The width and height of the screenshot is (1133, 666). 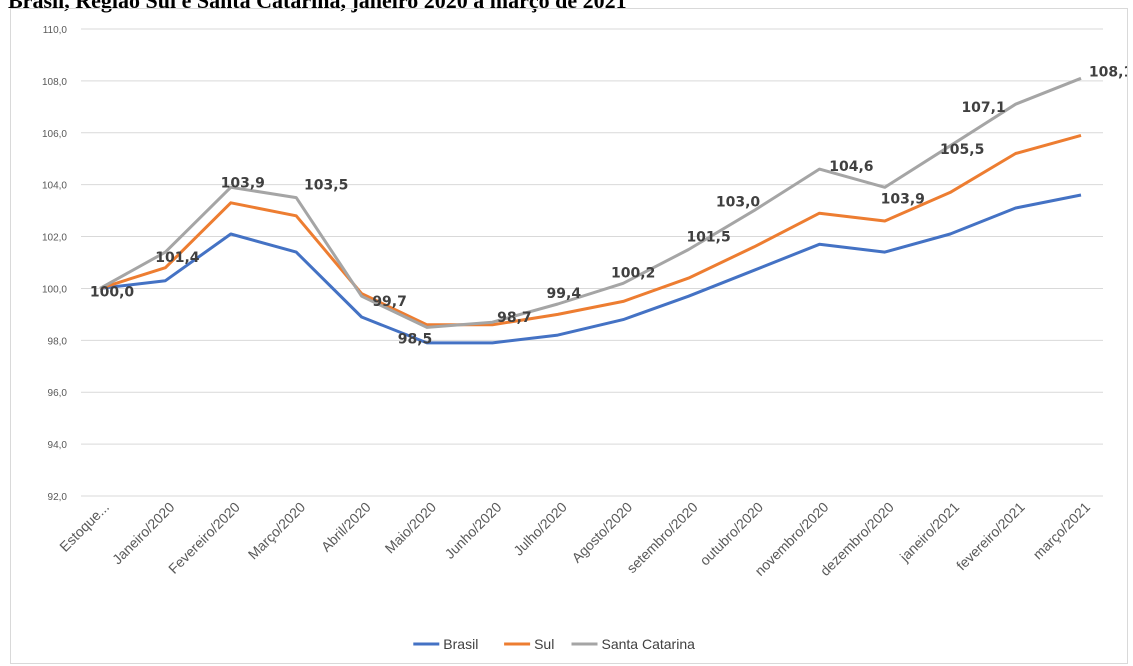 I want to click on data-label: 103,5, so click(x=326, y=186).